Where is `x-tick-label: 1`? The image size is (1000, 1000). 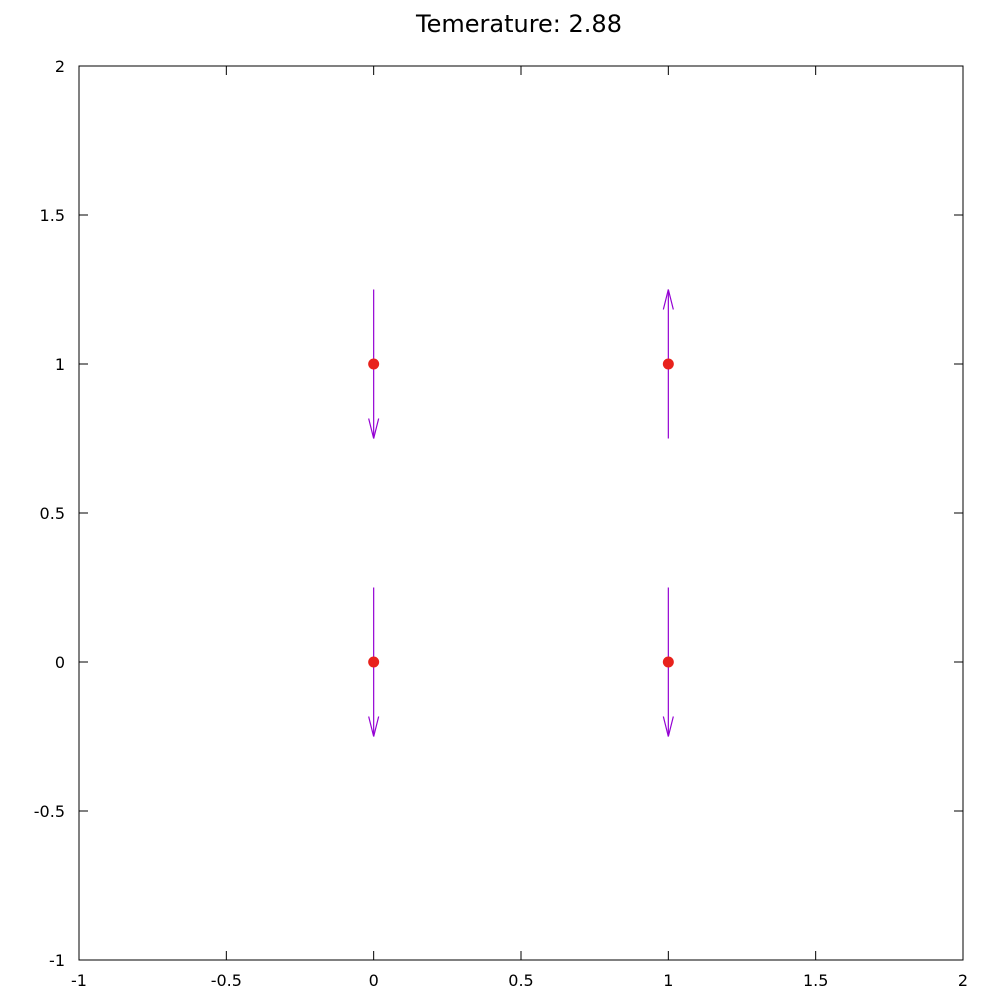 x-tick-label: 1 is located at coordinates (668, 980).